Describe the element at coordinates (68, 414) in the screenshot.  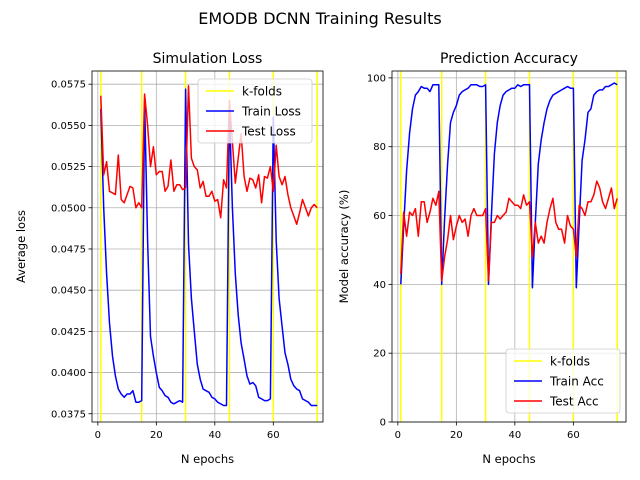
I see `y-tick-label: 0.0375` at that location.